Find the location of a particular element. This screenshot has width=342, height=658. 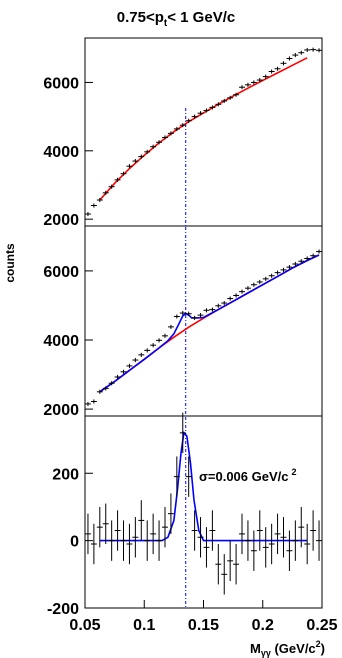

middle-y-tick-label: 6000 is located at coordinates (61, 272).